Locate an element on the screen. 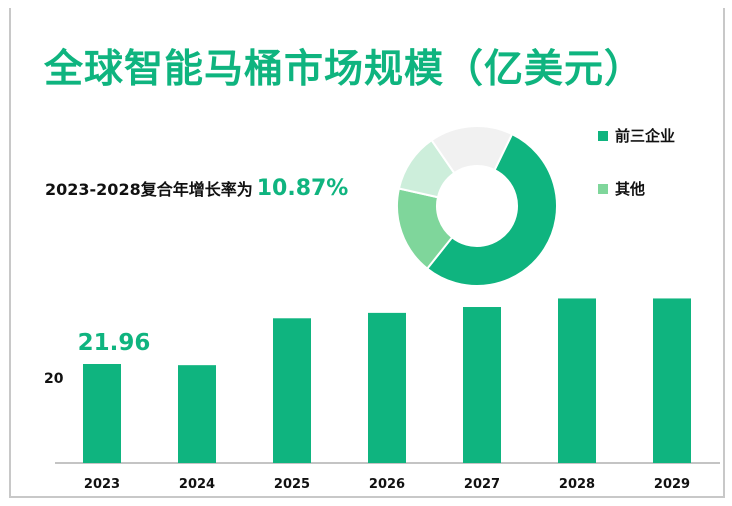 The image size is (732, 506). bar-2028 is located at coordinates (577, 380).